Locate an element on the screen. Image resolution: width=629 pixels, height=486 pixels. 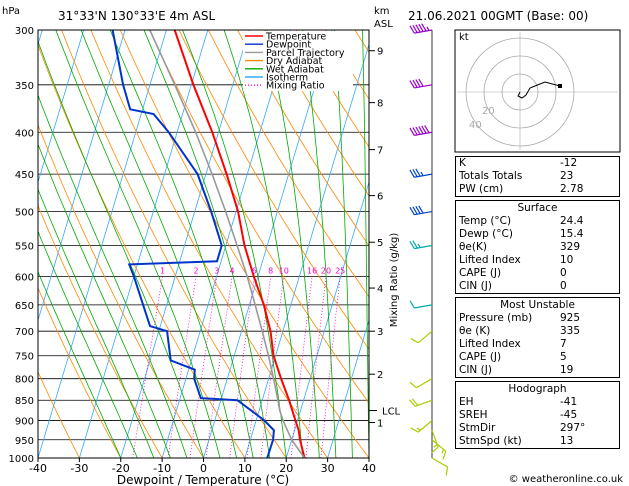
temperature-tick-label: -20 is located at coordinates (121, 468).